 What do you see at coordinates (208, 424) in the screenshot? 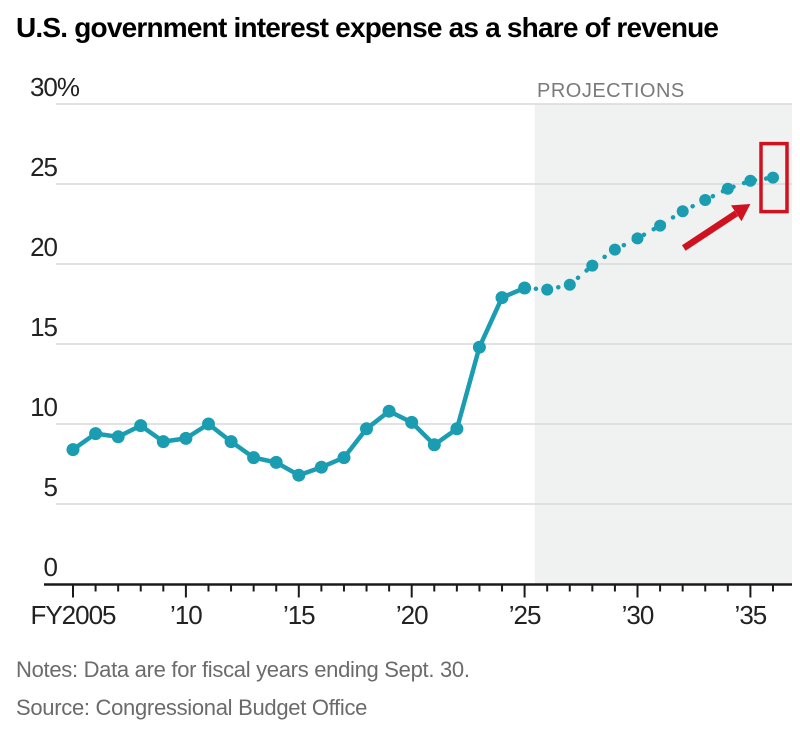
I see `historical-point-2011` at bounding box center [208, 424].